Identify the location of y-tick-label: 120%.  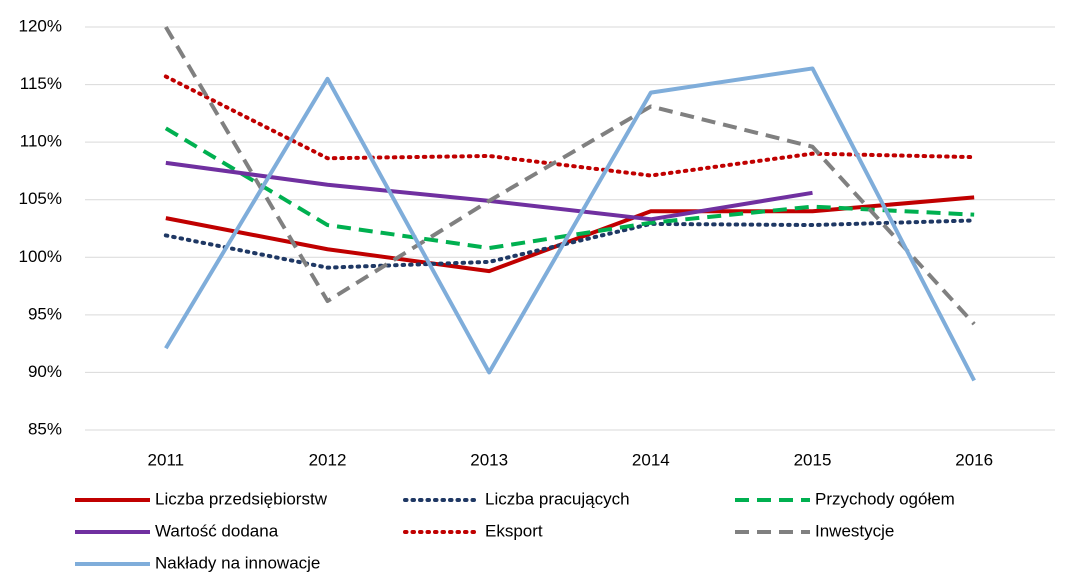
(40, 25).